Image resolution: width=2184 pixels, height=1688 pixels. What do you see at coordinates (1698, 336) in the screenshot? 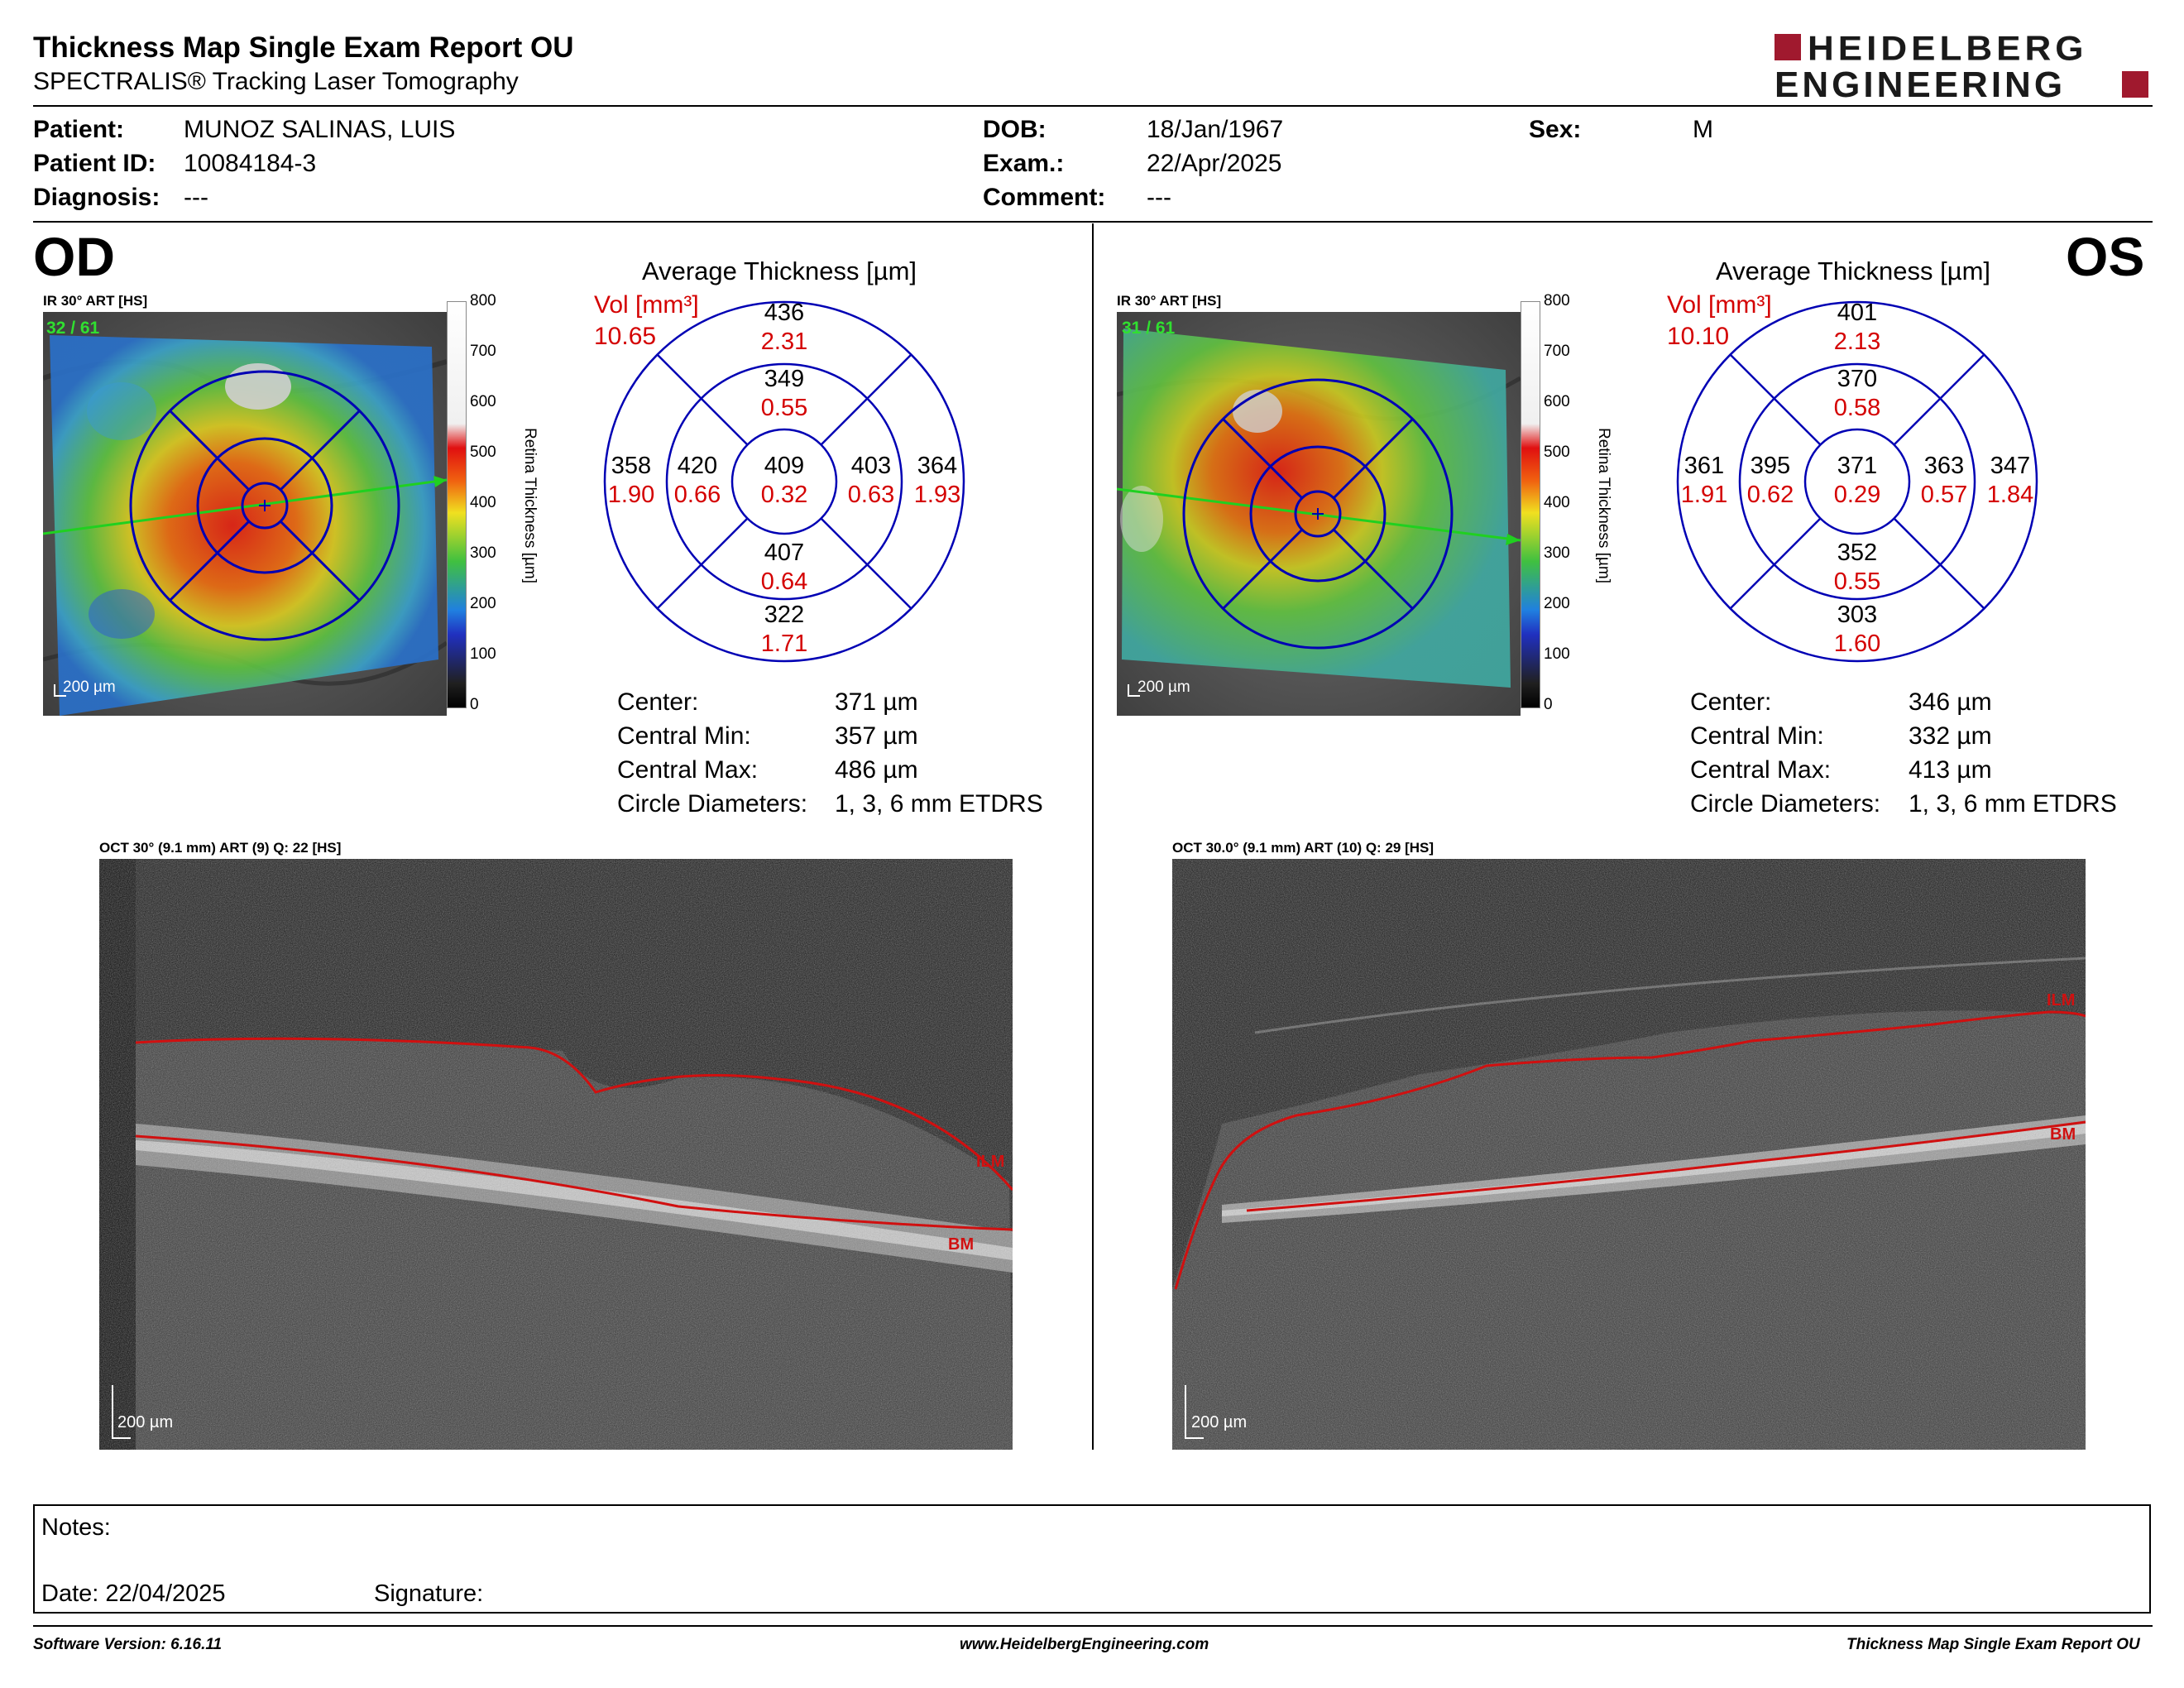
I see `os-vol-value: 10.10` at bounding box center [1698, 336].